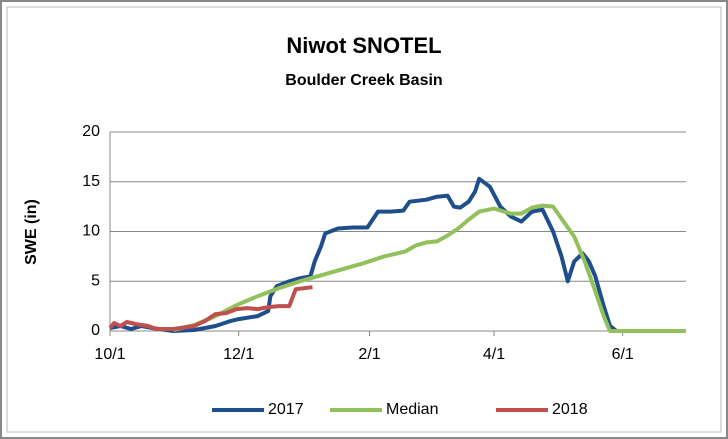 Image resolution: width=728 pixels, height=439 pixels. I want to click on chart-title: Niwot SNOTEL, so click(363, 45).